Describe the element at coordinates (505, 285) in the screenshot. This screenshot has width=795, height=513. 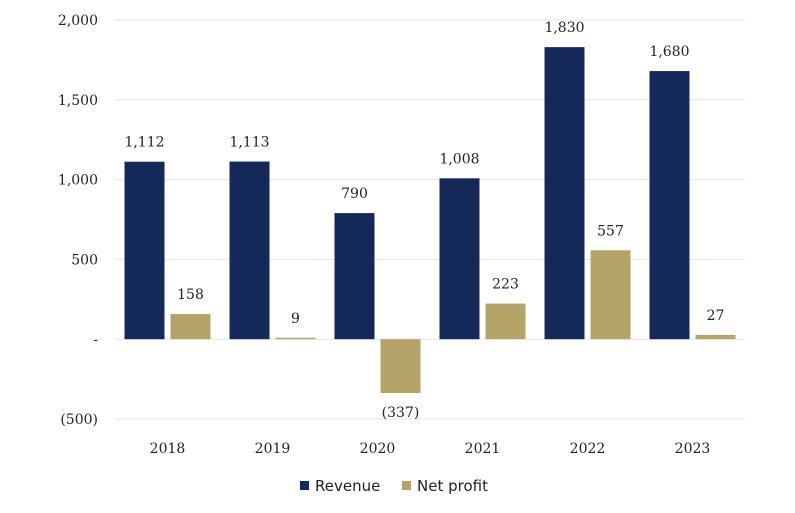
I see `net-profit-data-label: 223` at that location.